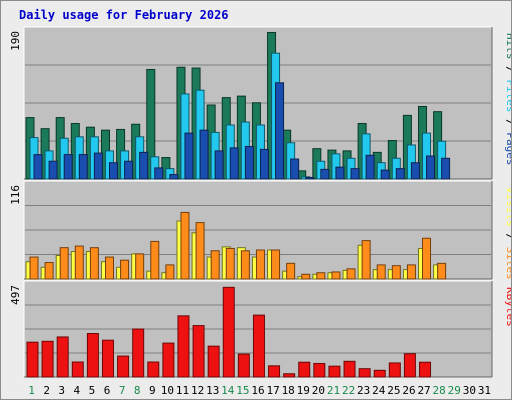  I want to click on legend-entry-hits: Hits, so click(507, 46).